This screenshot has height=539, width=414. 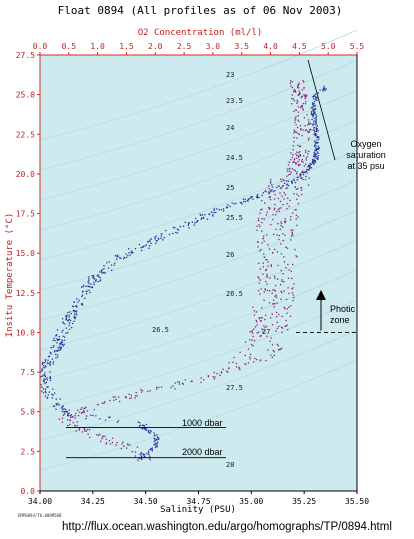 I want to click on density-label: 25.5, so click(x=234, y=218).